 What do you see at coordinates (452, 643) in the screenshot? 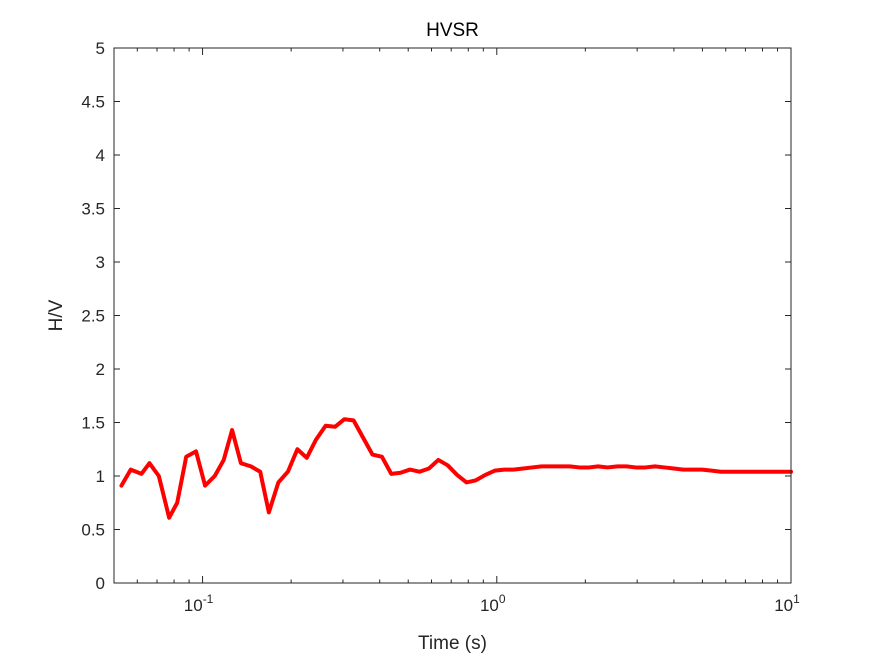
I see `x-axis-label: Time (s)` at bounding box center [452, 643].